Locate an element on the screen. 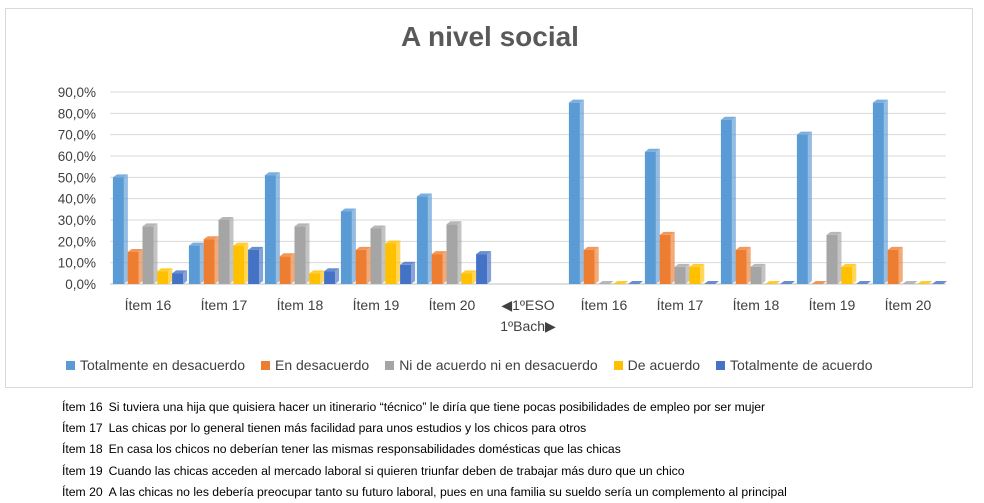 This screenshot has height=503, width=984. legend-entry: Totalmente en desacuerdo is located at coordinates (155, 365).